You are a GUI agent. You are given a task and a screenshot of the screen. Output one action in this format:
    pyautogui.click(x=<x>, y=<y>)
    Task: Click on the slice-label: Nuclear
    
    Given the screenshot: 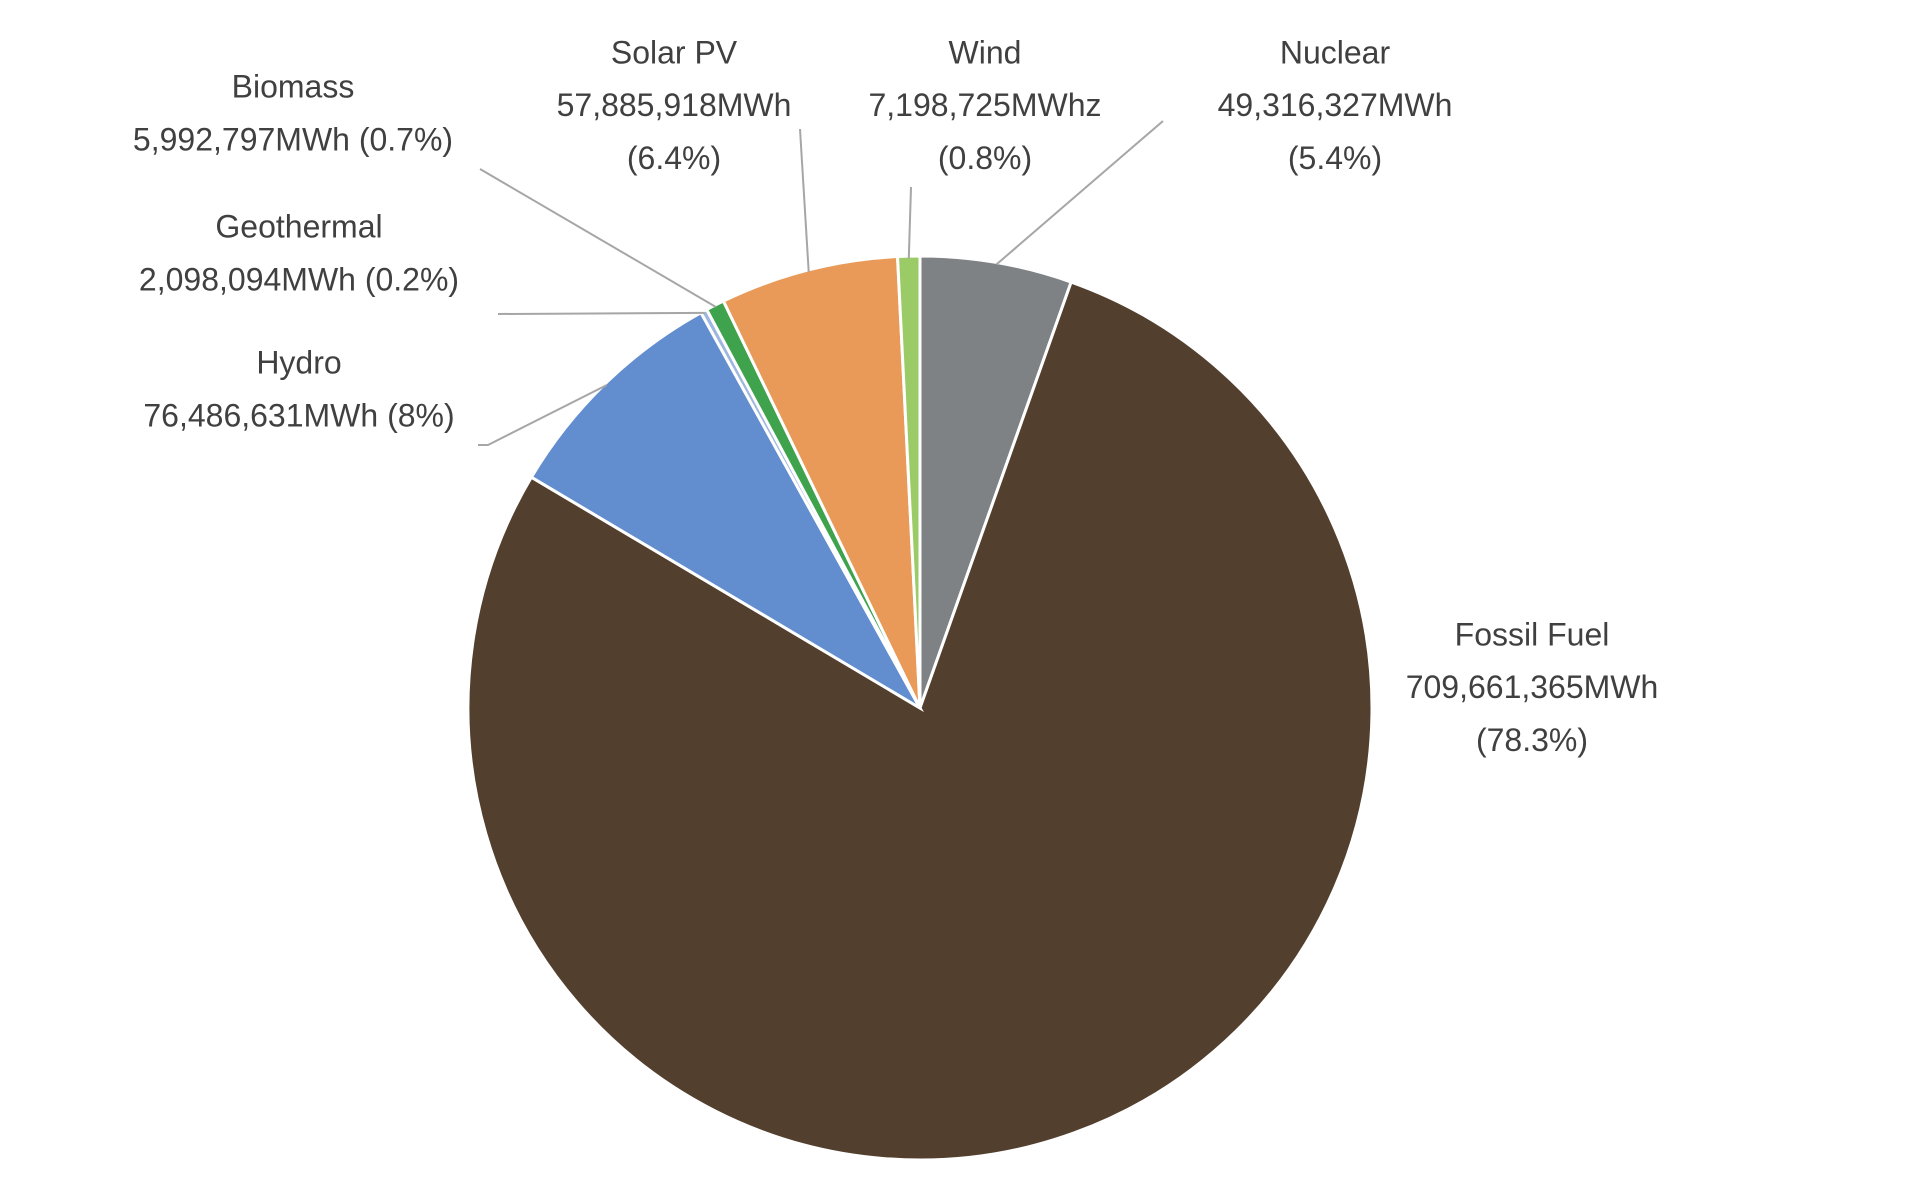 What is the action you would take?
    pyautogui.click(x=1335, y=52)
    